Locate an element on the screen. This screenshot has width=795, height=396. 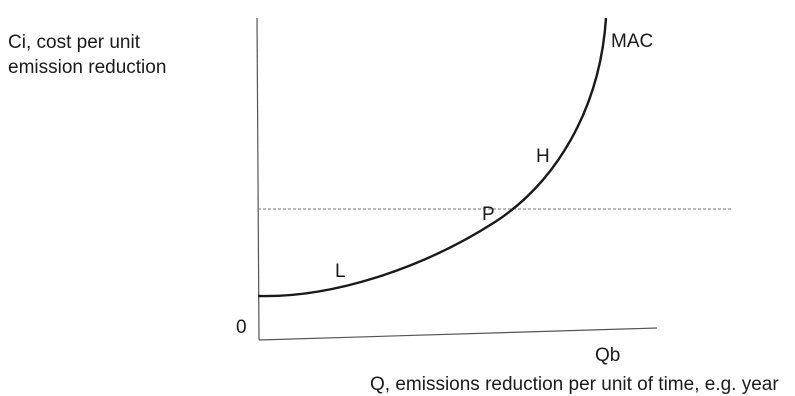
mac-label: MAC is located at coordinates (632, 41).